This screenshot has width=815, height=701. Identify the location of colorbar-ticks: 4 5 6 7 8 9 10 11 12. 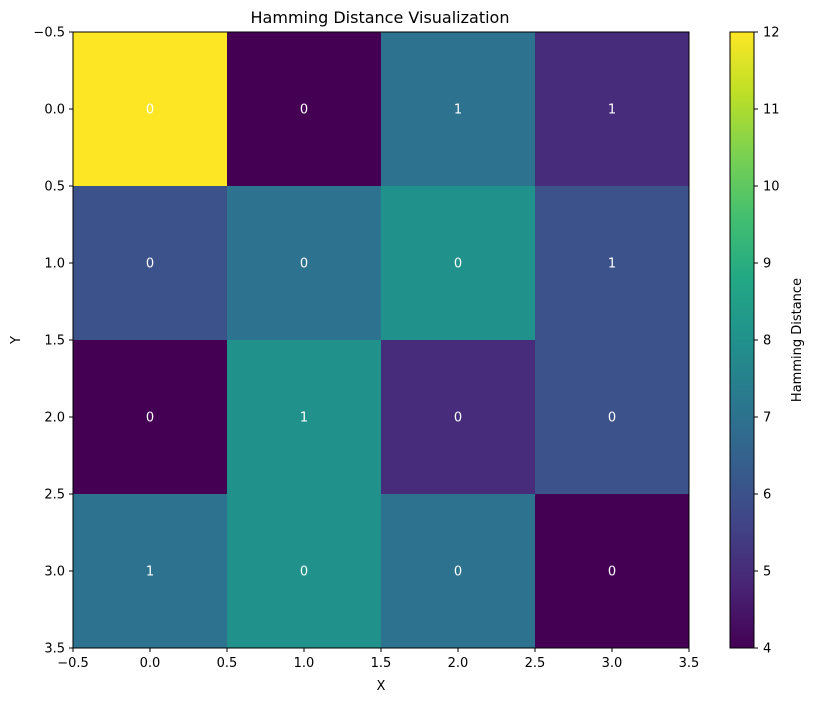
(767, 341).